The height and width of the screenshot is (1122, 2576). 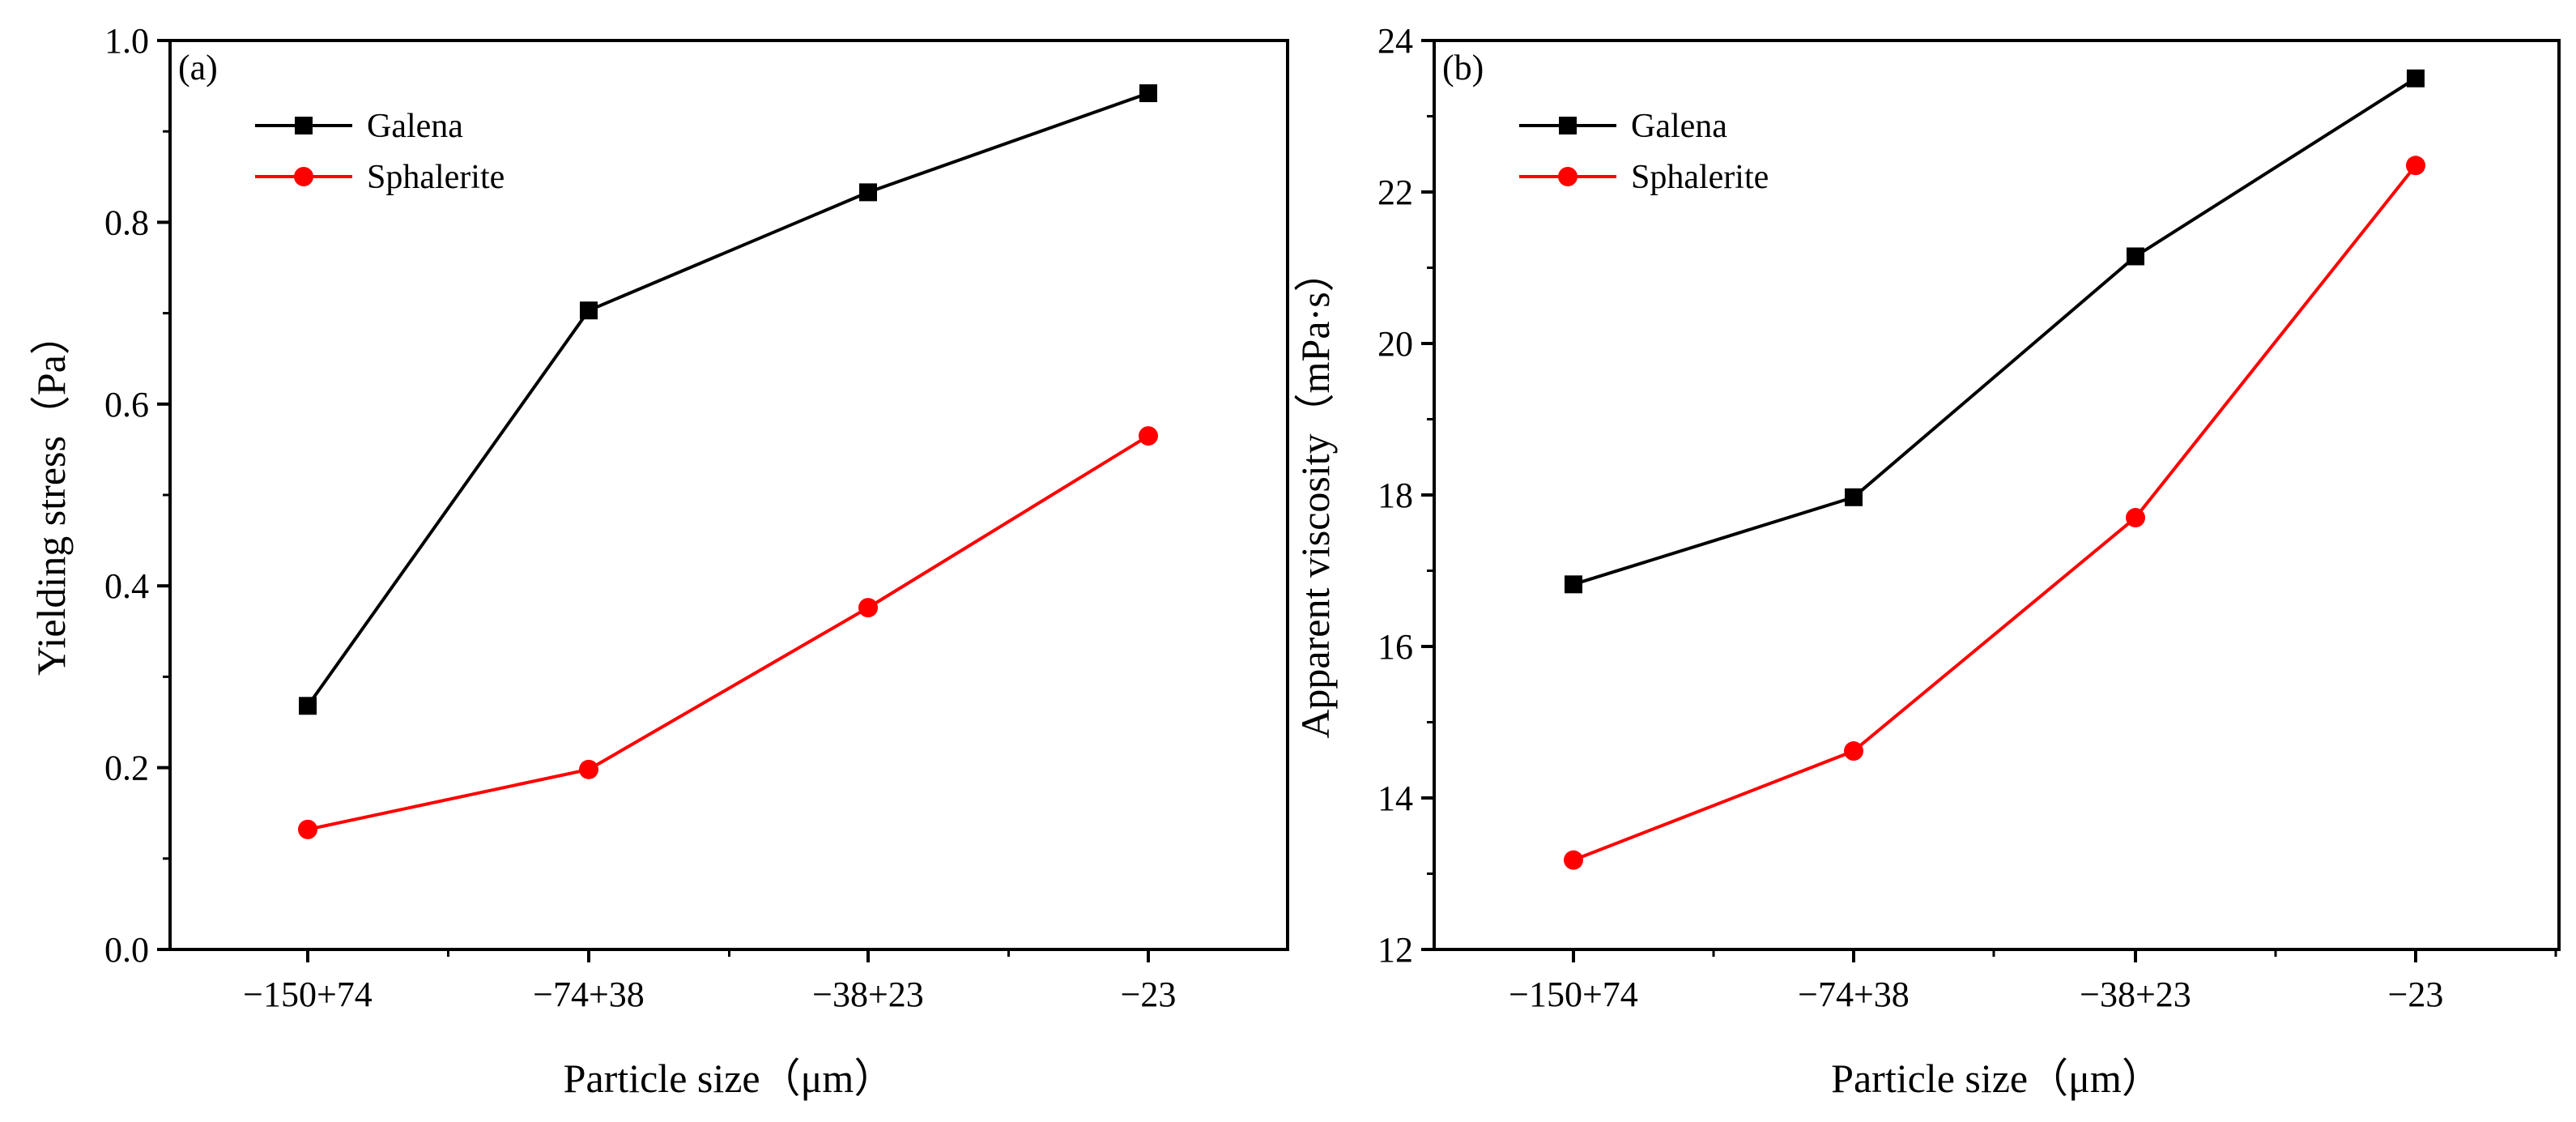 What do you see at coordinates (126, 41) in the screenshot?
I see `y-tick-label: 1.0` at bounding box center [126, 41].